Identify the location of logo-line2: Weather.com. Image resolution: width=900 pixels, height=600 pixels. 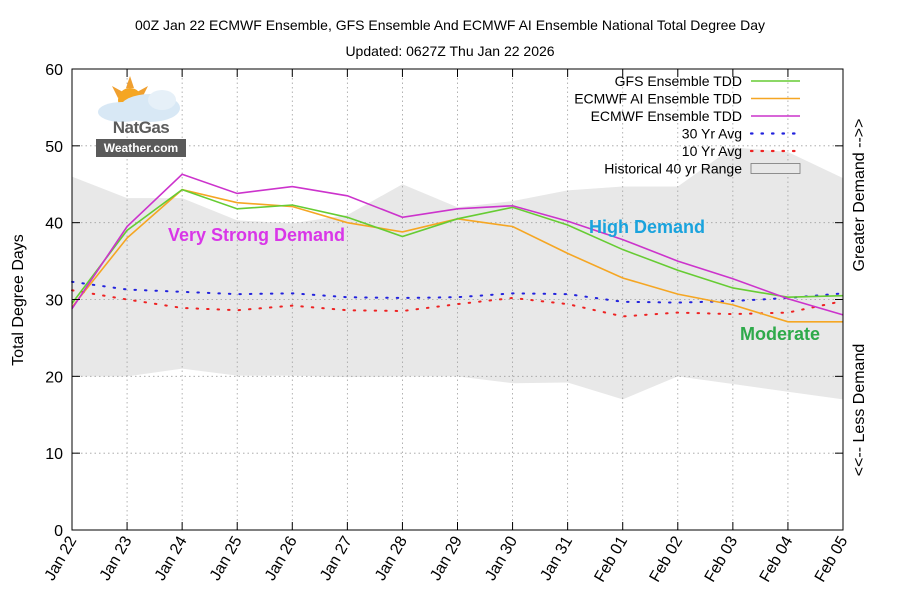
(141, 148).